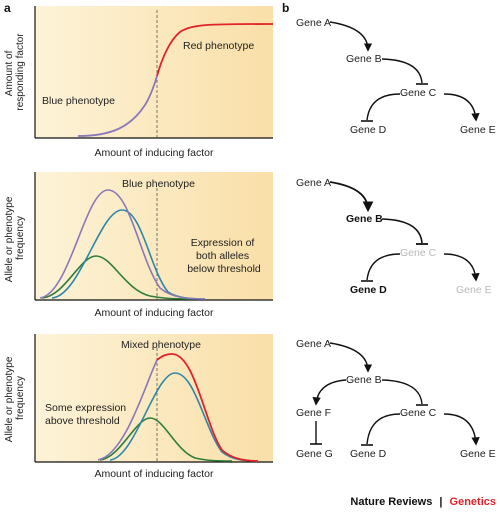 This screenshot has height=513, width=500. I want to click on net-1-arrow-c-to-e, so click(461, 107).